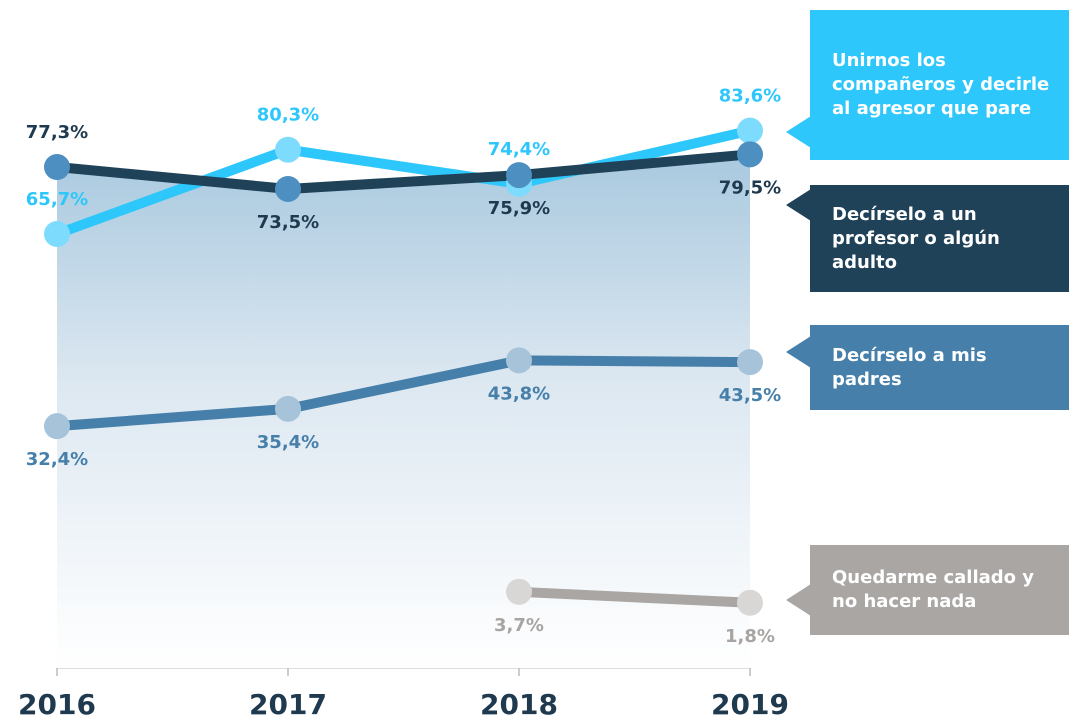 This screenshot has height=721, width=1069. I want to click on legend-box: Decírselo a mis padres, so click(939, 367).